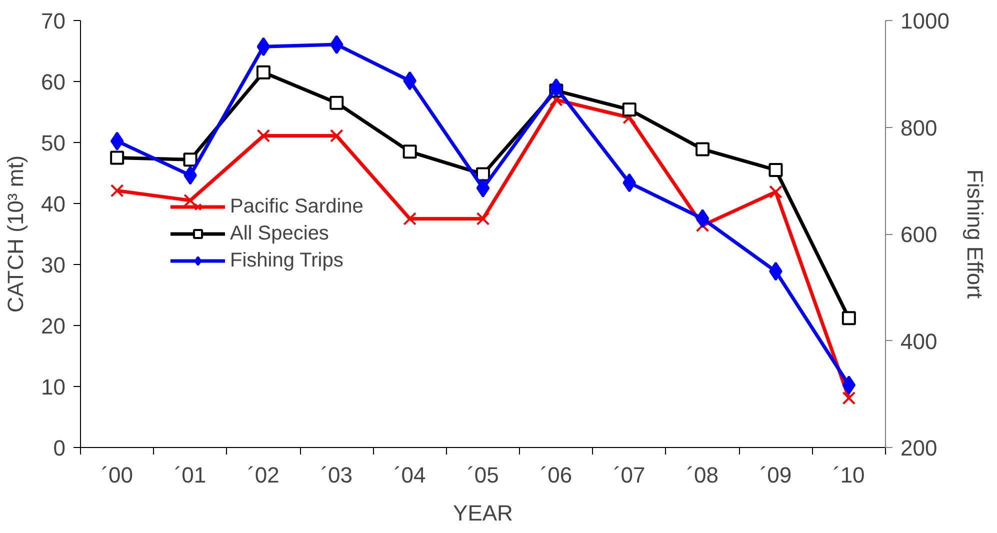 The height and width of the screenshot is (533, 997). What do you see at coordinates (919, 448) in the screenshot?
I see `y2-tick-label: 200` at bounding box center [919, 448].